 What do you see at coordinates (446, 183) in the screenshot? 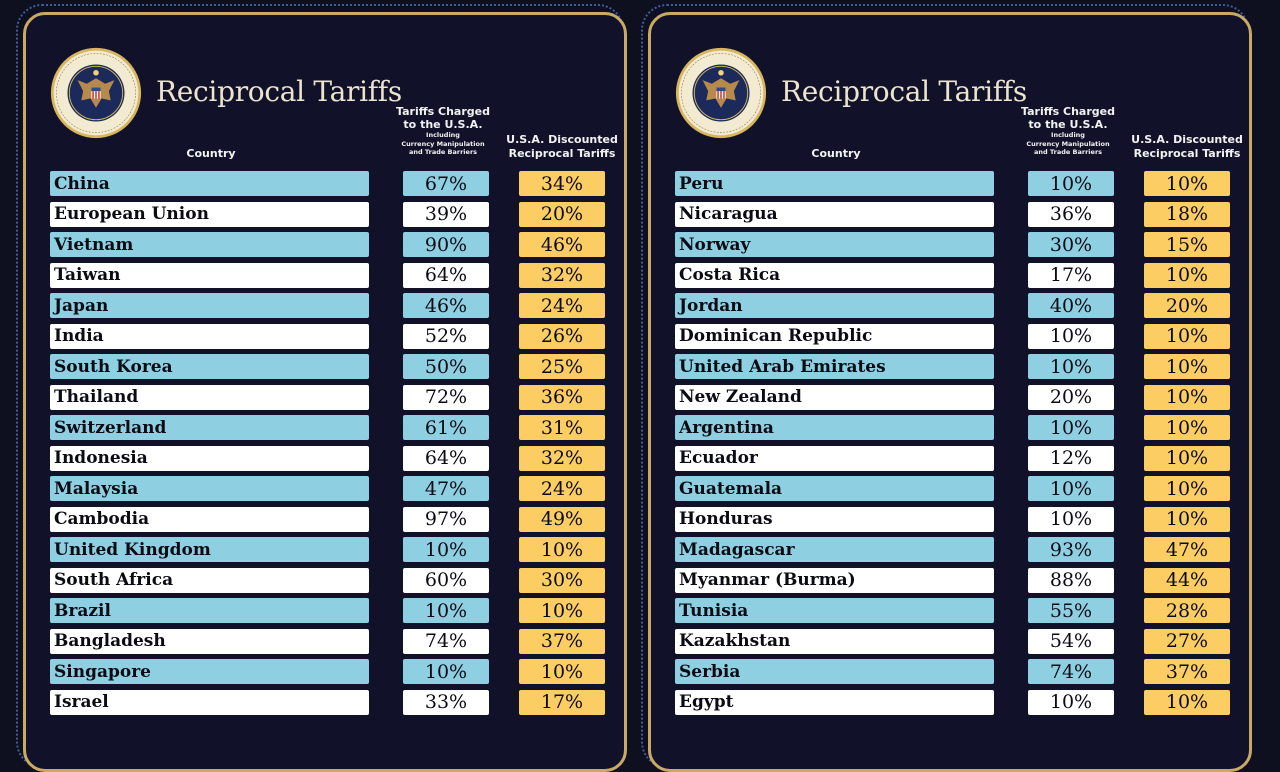
I see `tariff-charged-cell: 67%` at bounding box center [446, 183].